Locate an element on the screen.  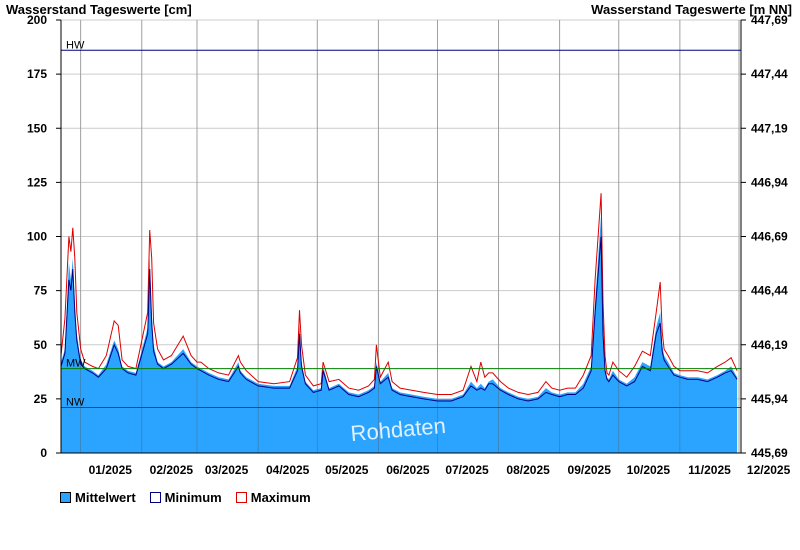
legend-item-min: Minimum is located at coordinates (185, 497).